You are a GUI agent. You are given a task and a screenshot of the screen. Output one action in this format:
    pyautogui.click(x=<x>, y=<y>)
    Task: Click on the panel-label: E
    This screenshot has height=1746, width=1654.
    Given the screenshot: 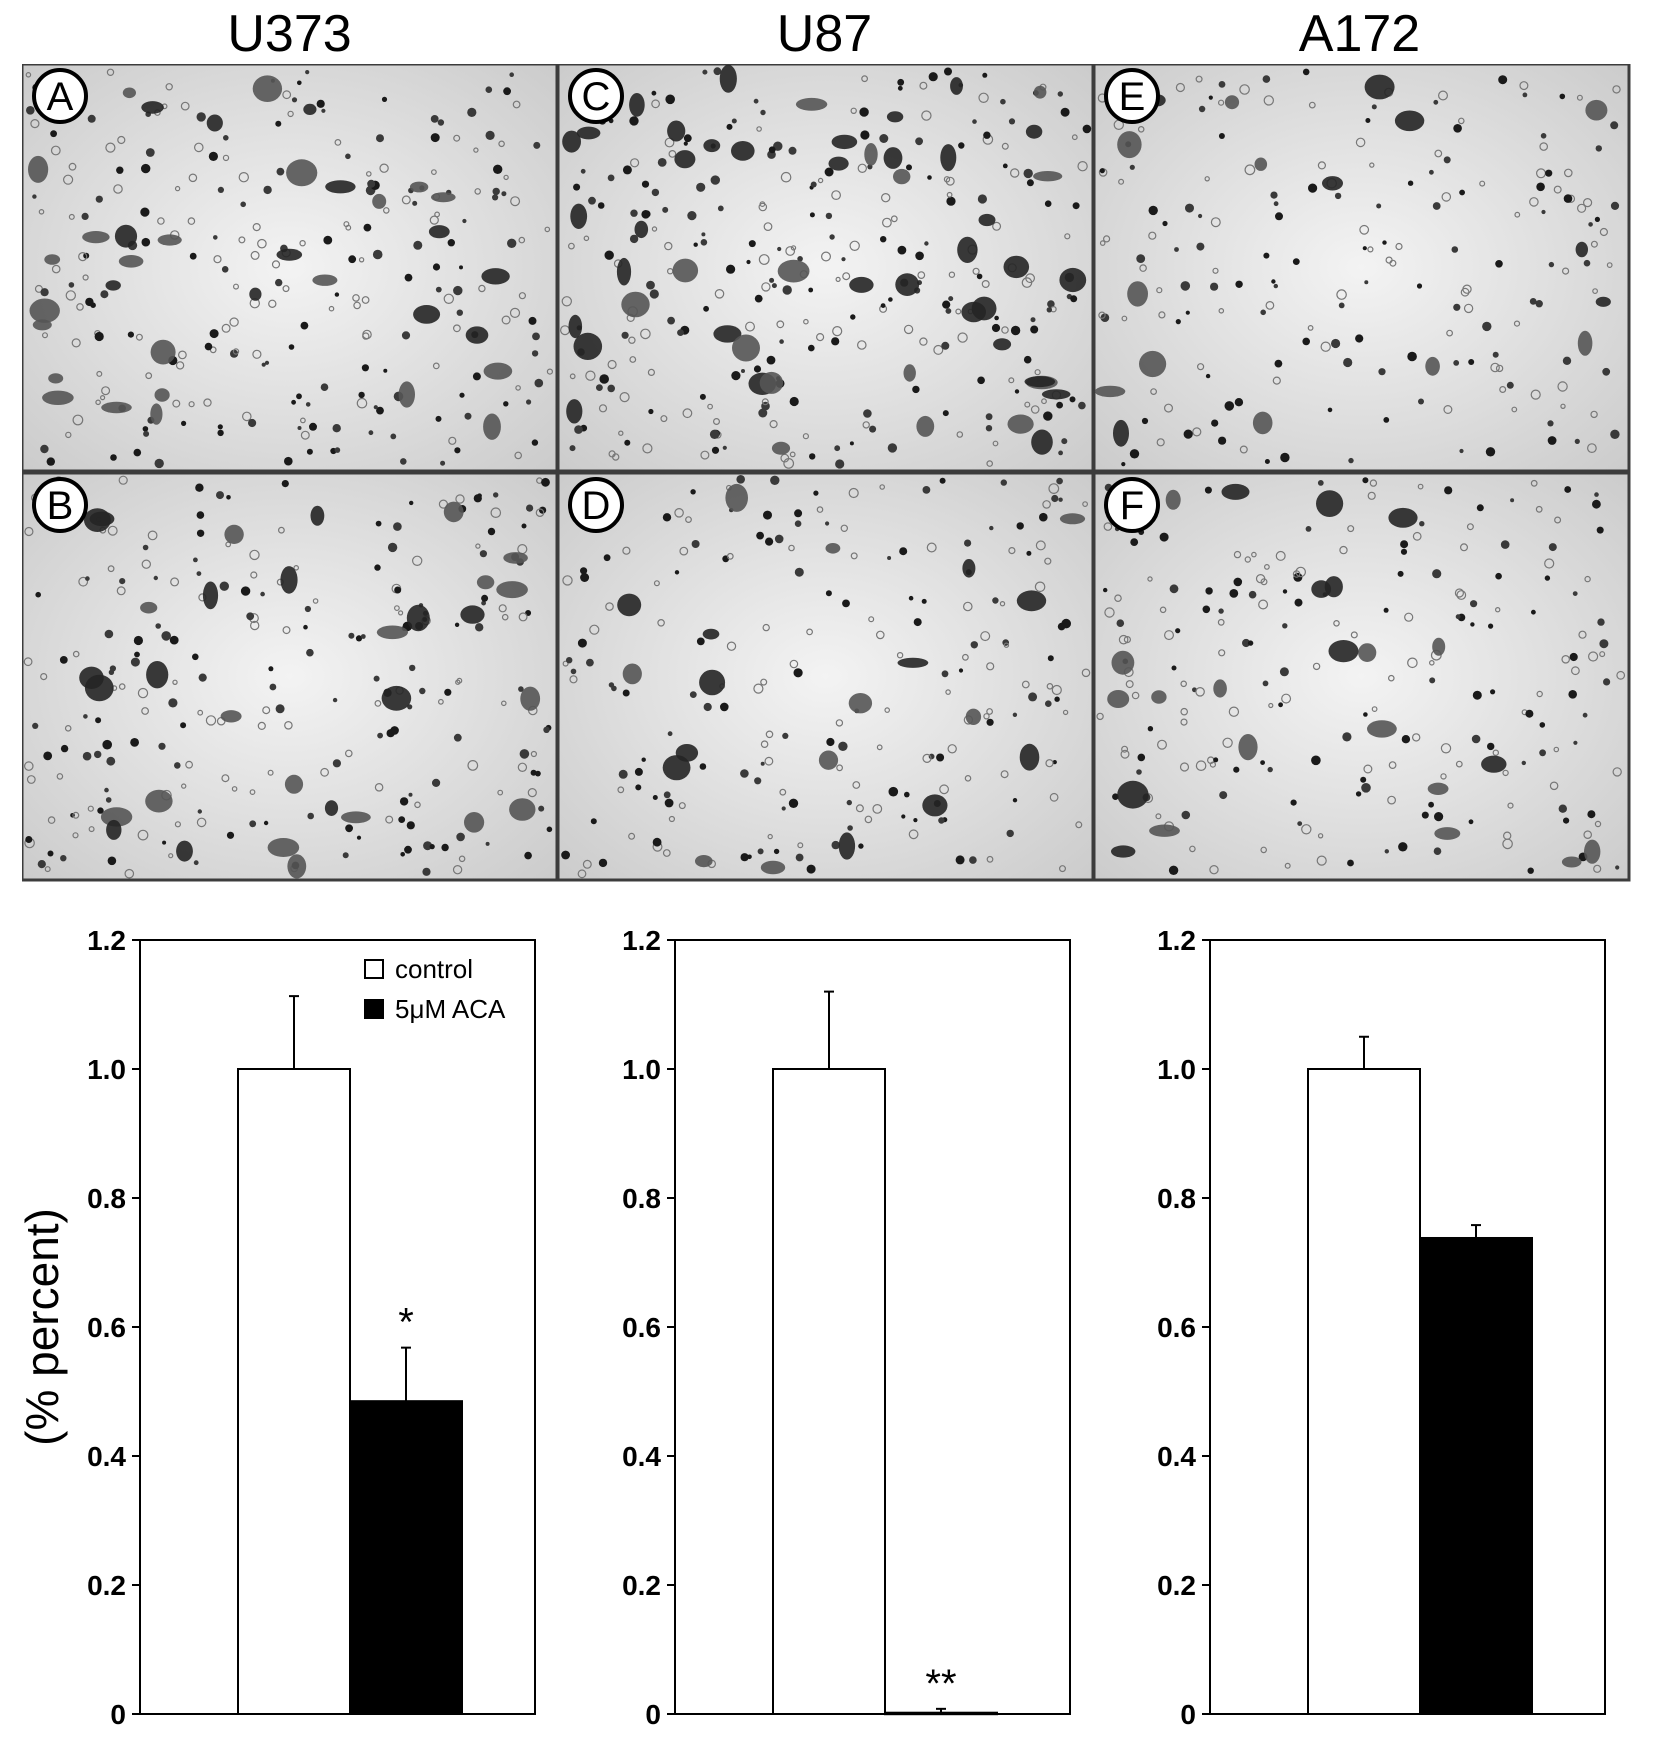 What is the action you would take?
    pyautogui.click(x=1132, y=97)
    